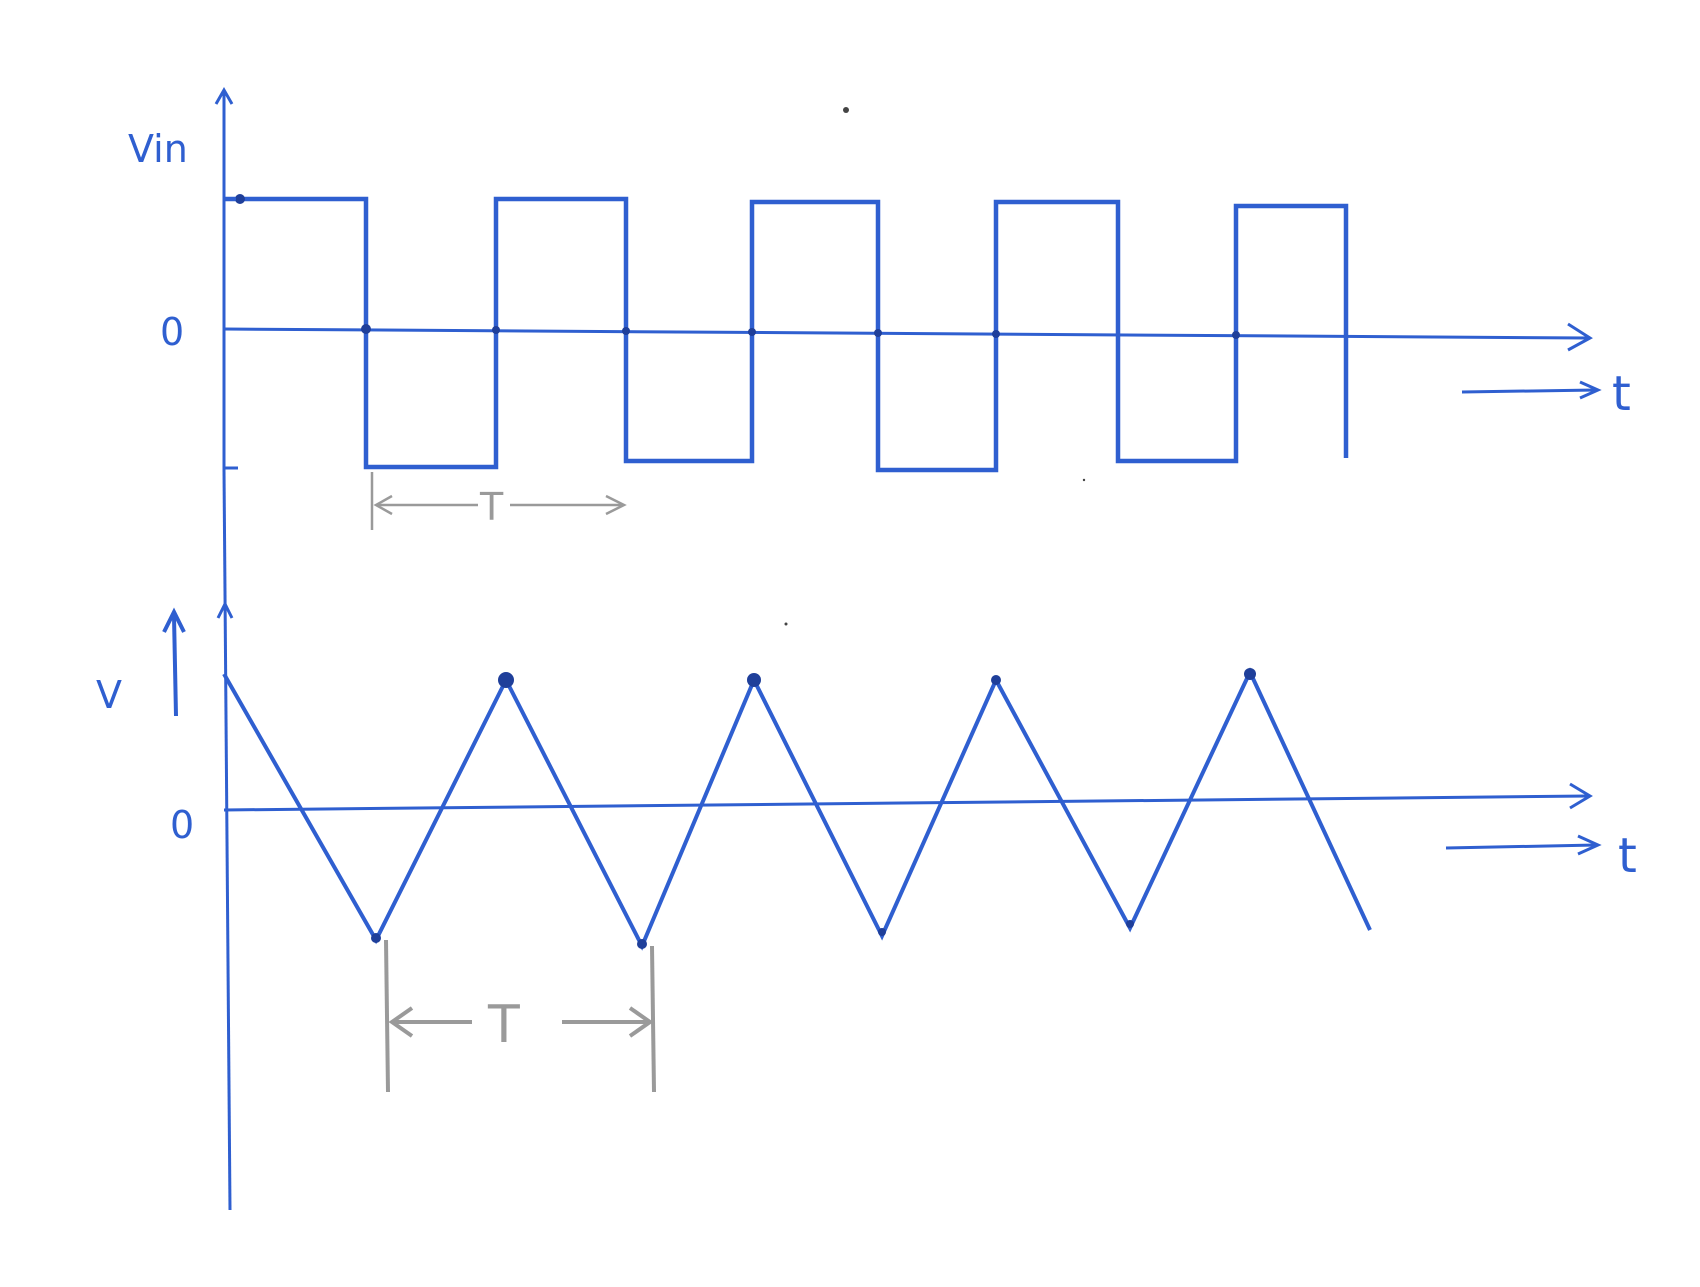 Image resolution: width=1700 pixels, height=1287 pixels. What do you see at coordinates (1621, 394) in the screenshot?
I see `top-t-label: t` at bounding box center [1621, 394].